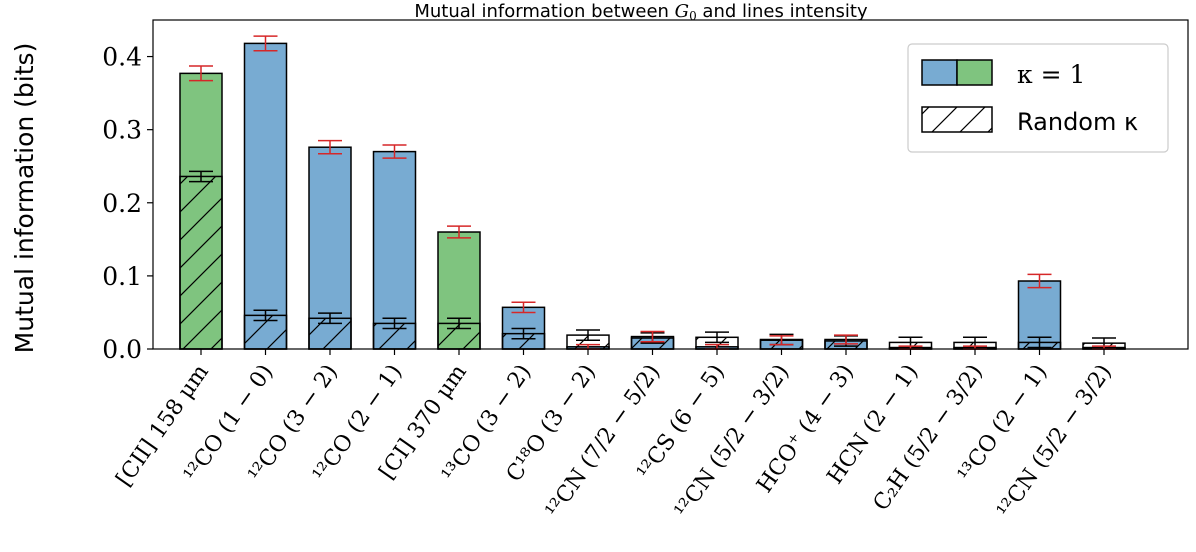 Image resolution: width=1196 pixels, height=552 pixels. Describe the element at coordinates (122, 276) in the screenshot. I see `y-tick-label: 0.1` at that location.